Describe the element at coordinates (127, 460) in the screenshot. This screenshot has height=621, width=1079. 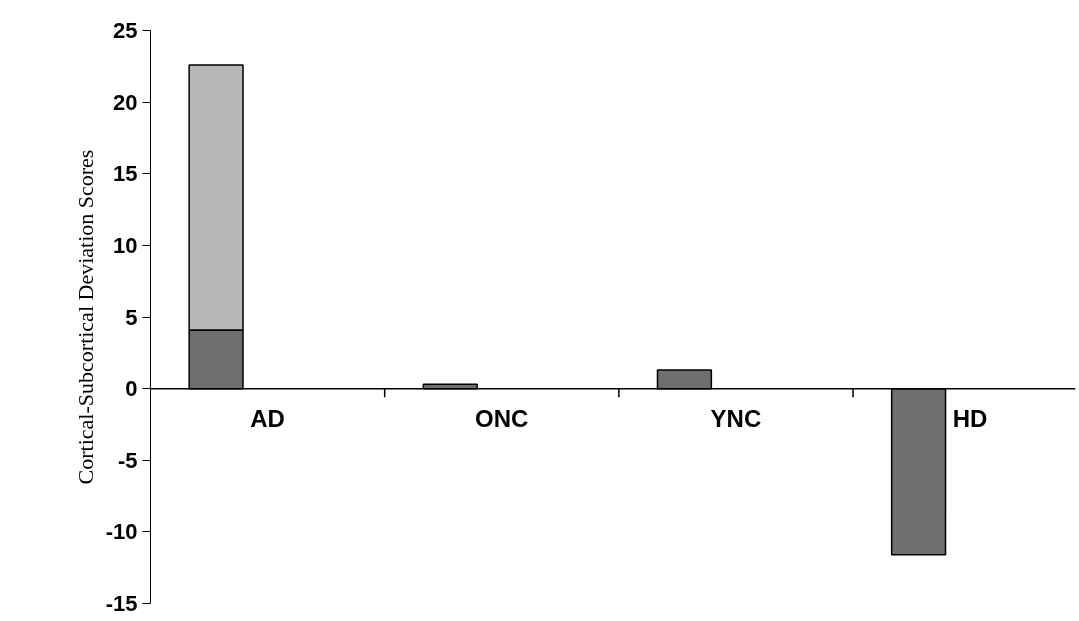
I see `y-tick-label: -5` at that location.